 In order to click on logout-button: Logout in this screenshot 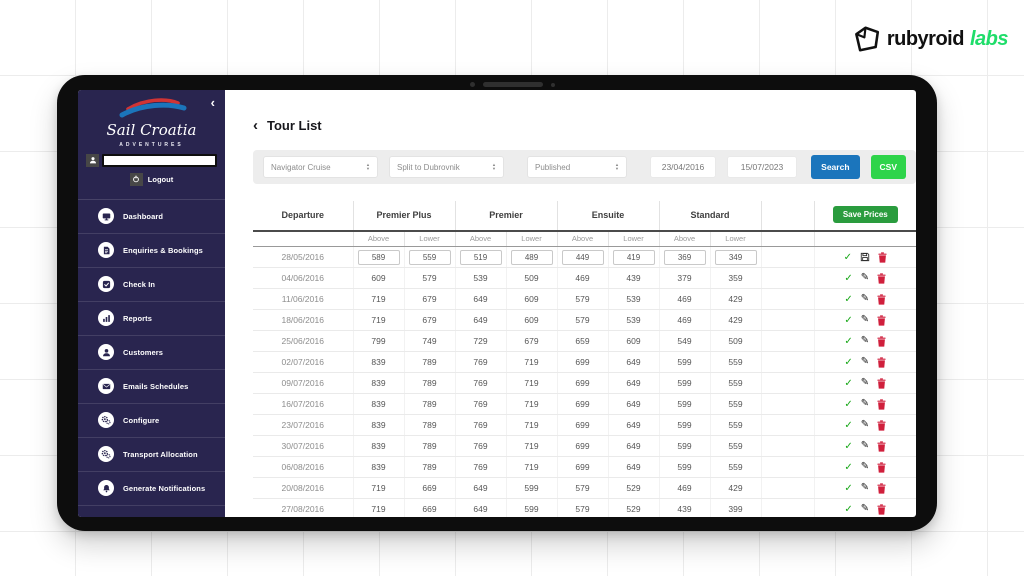, I will do `click(151, 179)`.